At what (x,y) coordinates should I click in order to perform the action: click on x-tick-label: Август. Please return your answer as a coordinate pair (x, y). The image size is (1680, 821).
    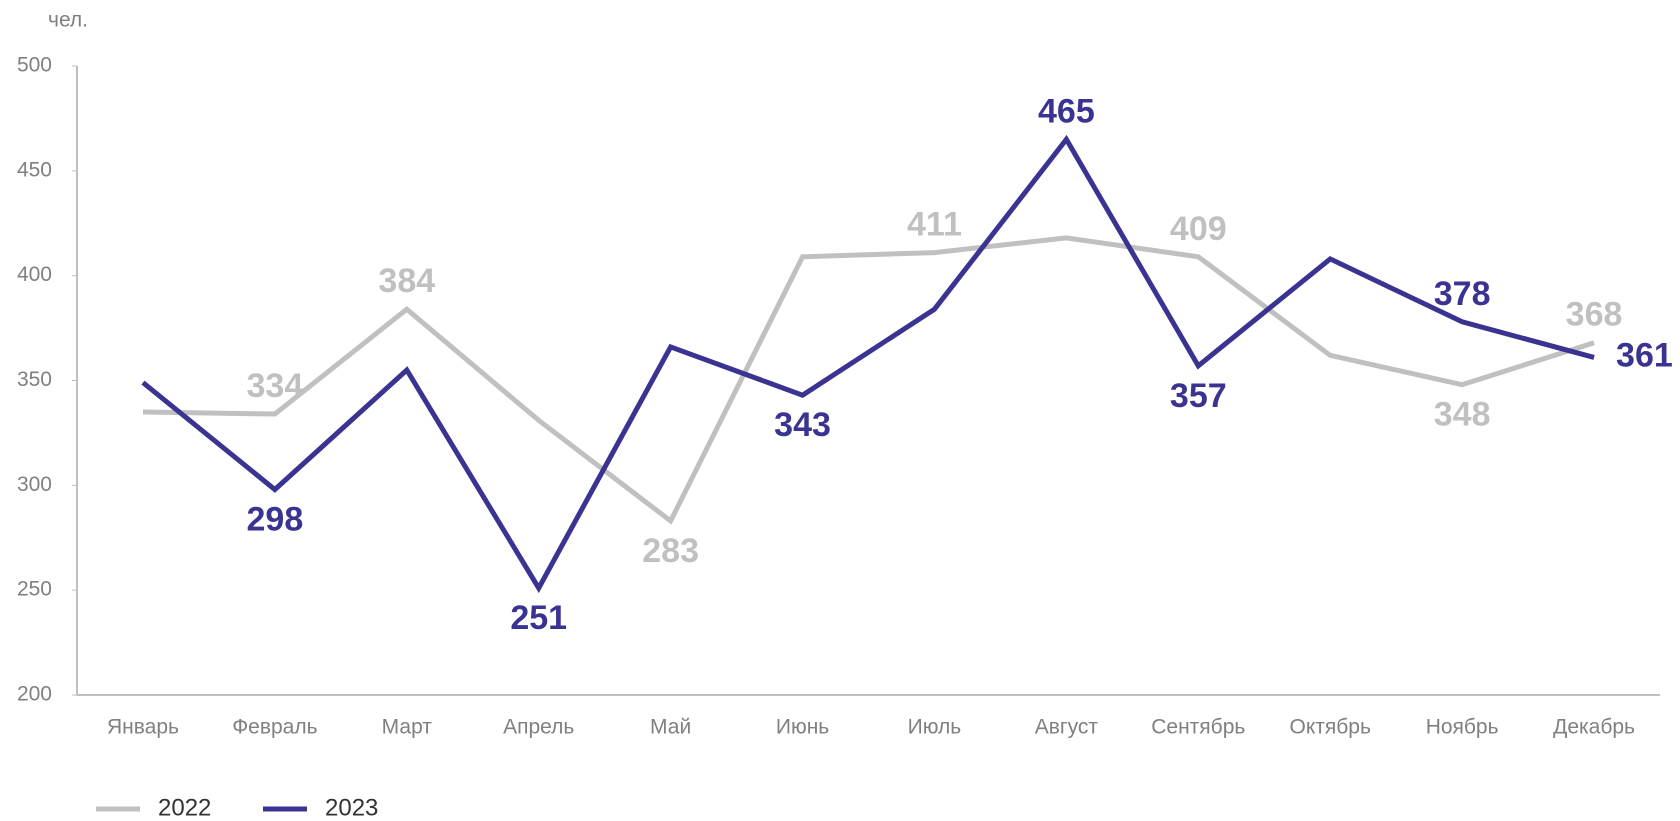
    Looking at the image, I should click on (1067, 727).